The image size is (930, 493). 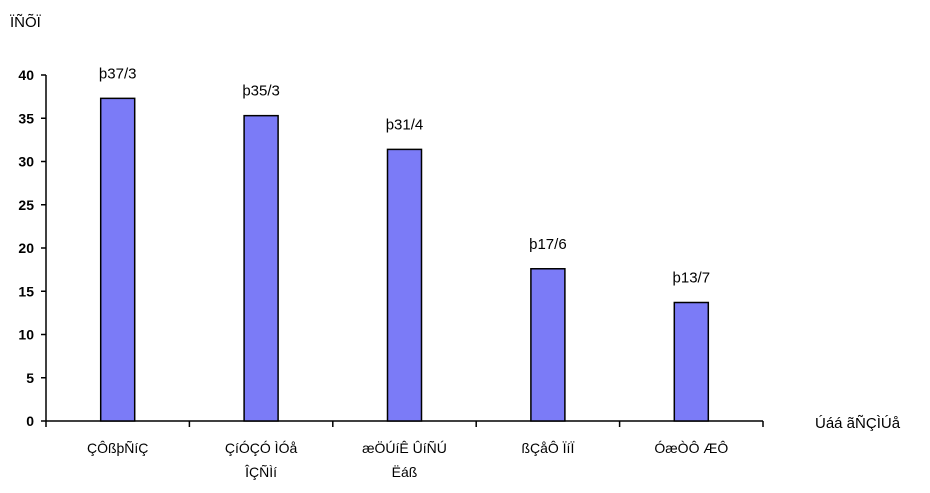 I want to click on y-tick-label: 15, so click(x=26, y=291).